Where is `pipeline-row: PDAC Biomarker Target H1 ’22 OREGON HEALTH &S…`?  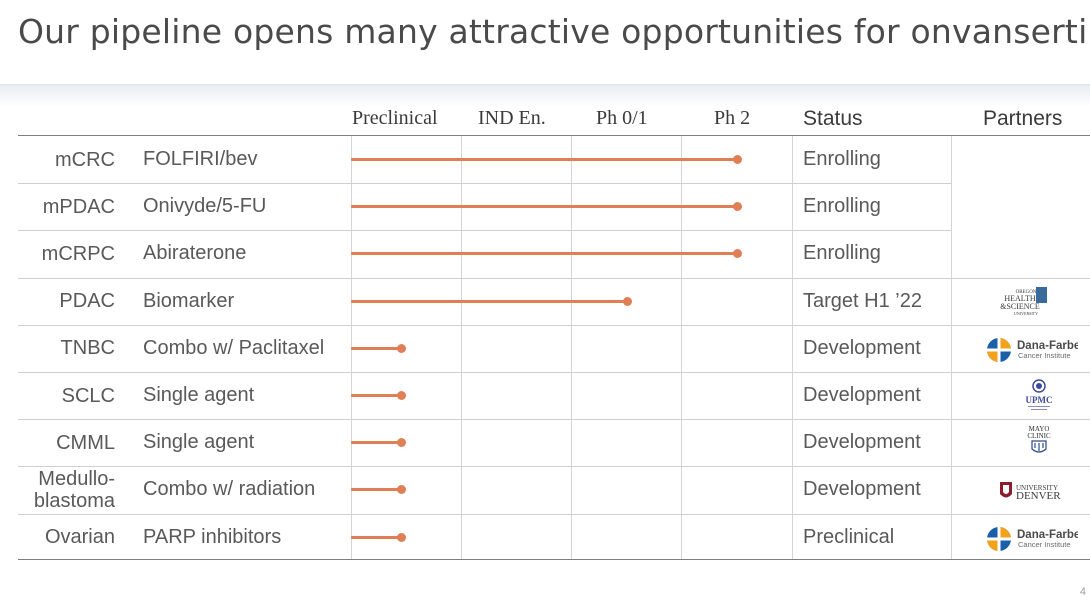
pipeline-row: PDAC Biomarker Target H1 ’22 OREGON HEALTH &S… is located at coordinates (554, 301).